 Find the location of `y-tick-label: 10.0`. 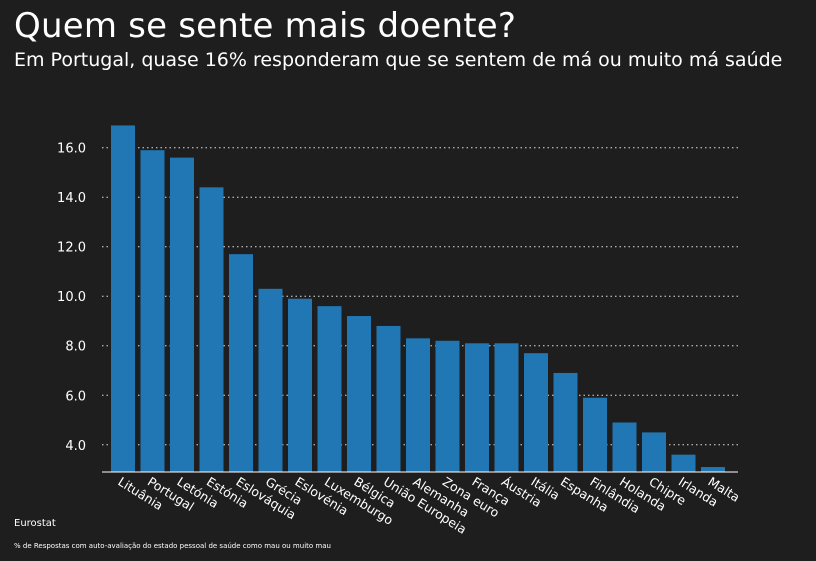

y-tick-label: 10.0 is located at coordinates (71, 297).